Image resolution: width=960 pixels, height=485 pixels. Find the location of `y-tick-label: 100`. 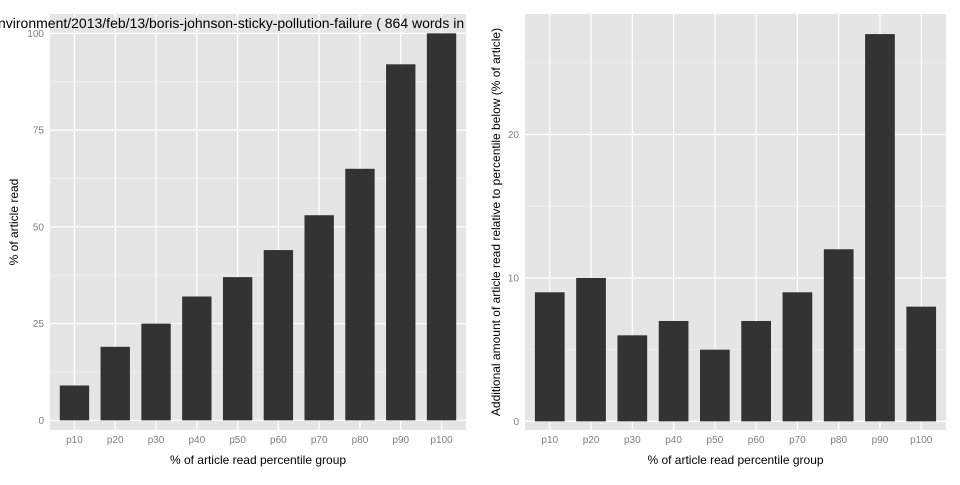

y-tick-label: 100 is located at coordinates (35, 34).